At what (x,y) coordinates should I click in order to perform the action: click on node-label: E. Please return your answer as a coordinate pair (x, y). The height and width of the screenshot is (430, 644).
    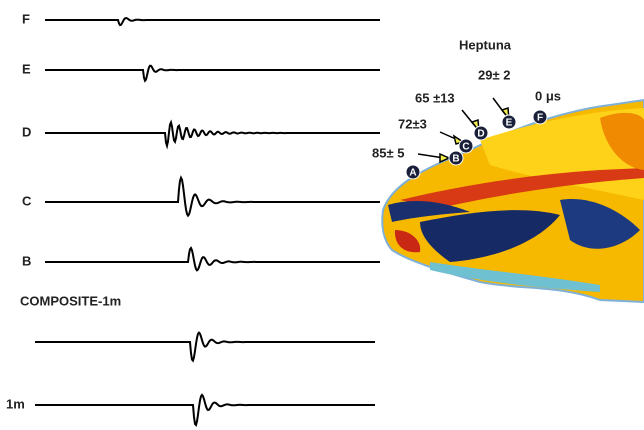
    Looking at the image, I should click on (509, 123).